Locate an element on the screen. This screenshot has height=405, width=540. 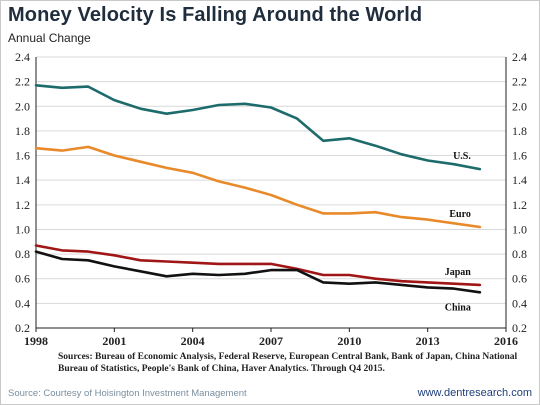
series-label-us: U.S. is located at coordinates (462, 156).